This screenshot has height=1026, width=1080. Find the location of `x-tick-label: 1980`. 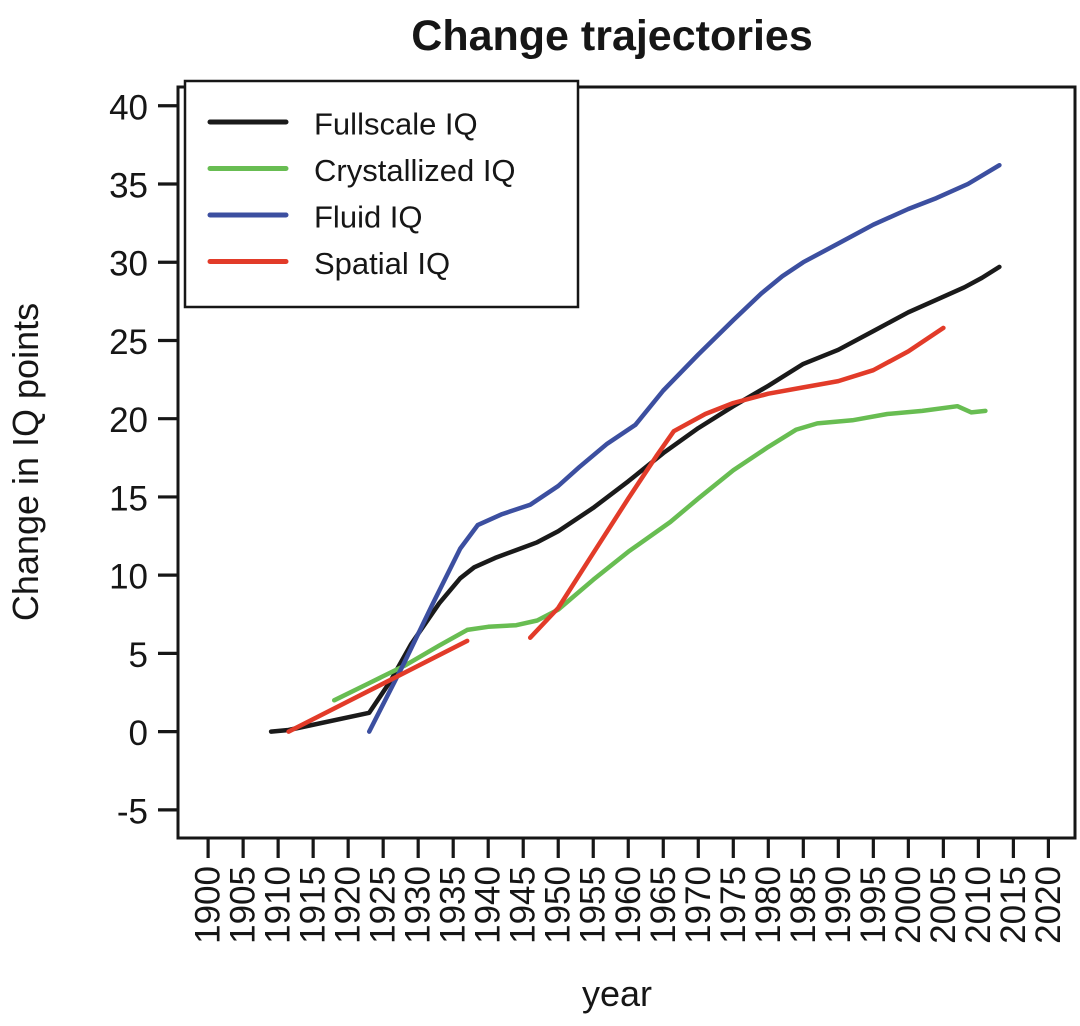

x-tick-label: 1980 is located at coordinates (768, 905).